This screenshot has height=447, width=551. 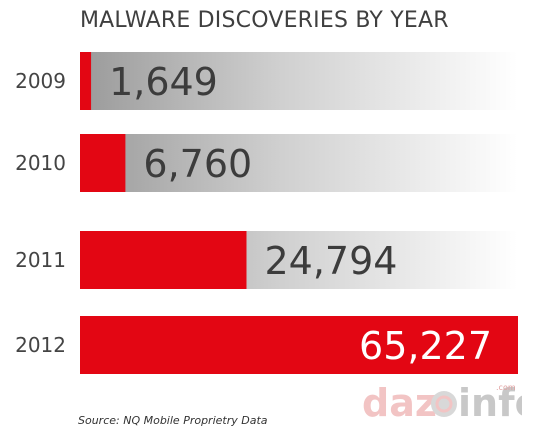 I want to click on logo-e-icon, so click(x=444, y=404).